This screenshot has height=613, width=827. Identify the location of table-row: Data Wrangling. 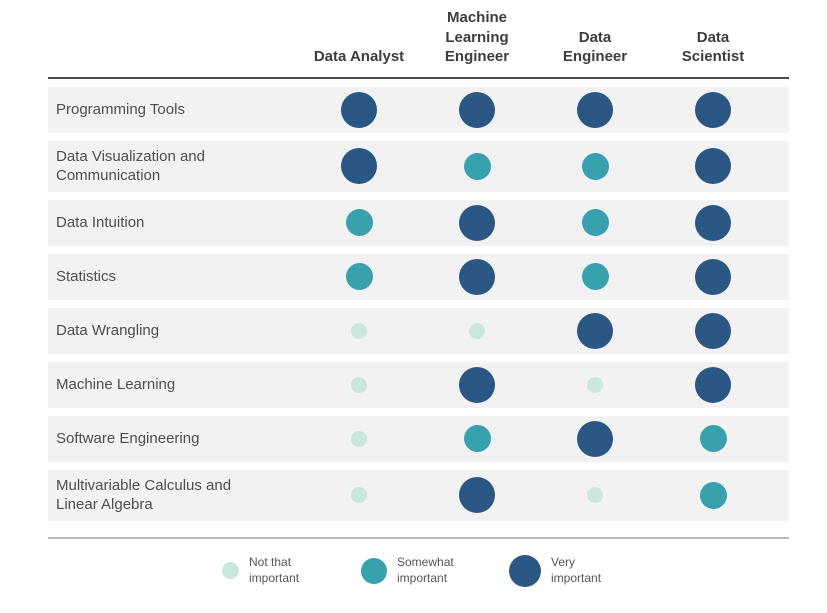
(418, 330).